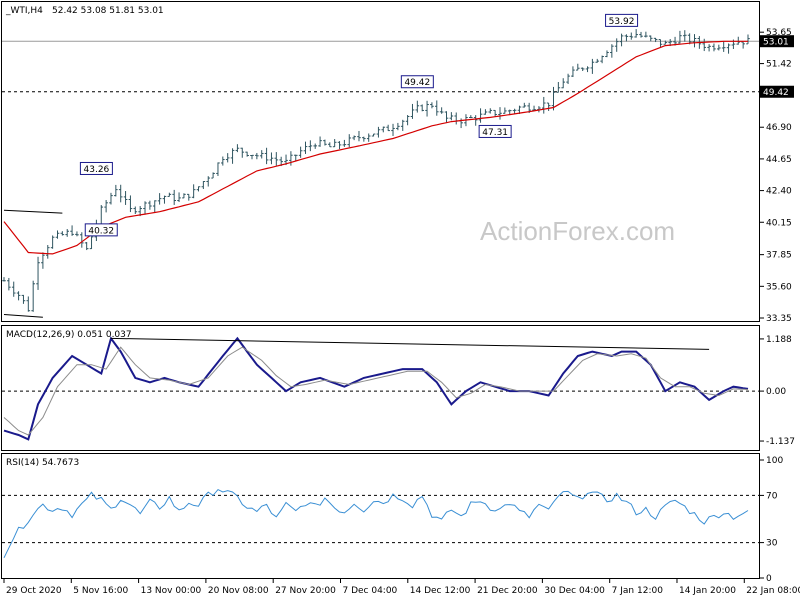  Describe the element at coordinates (779, 192) in the screenshot. I see `price-tick-label: 42.40` at that location.